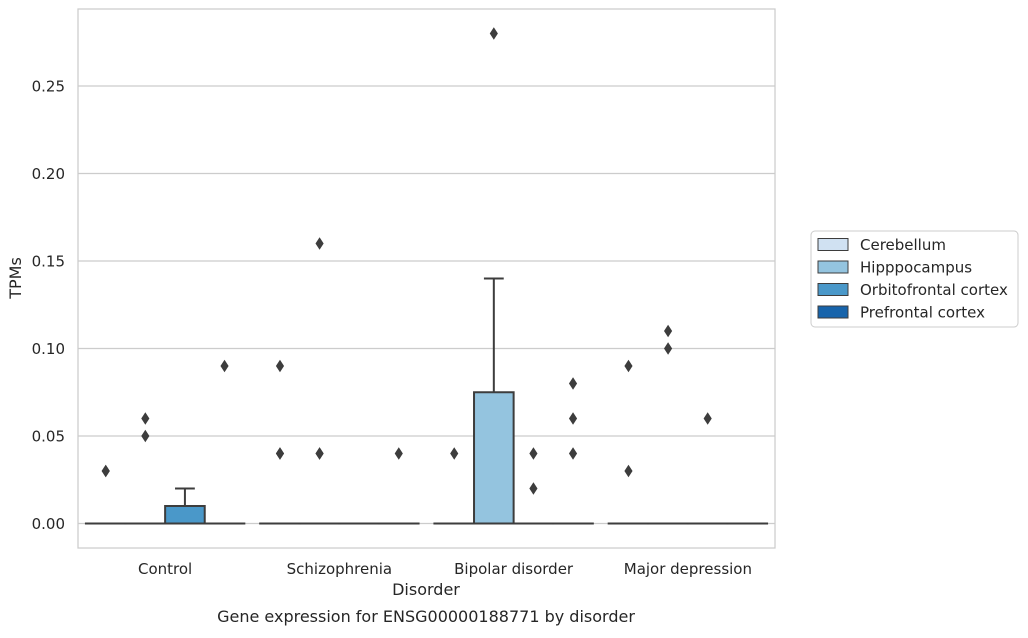  I want to click on y-tick-label: 0.00, so click(48, 524).